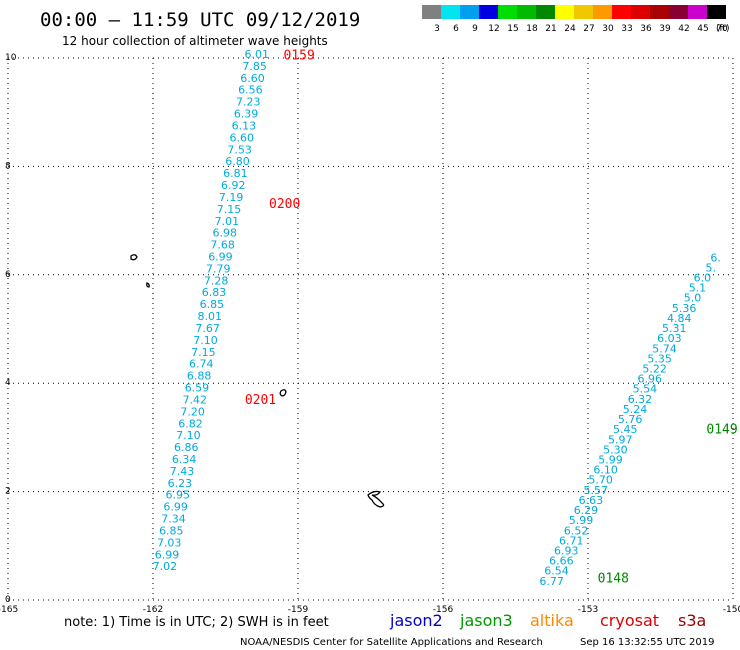  Describe the element at coordinates (629, 620) in the screenshot. I see `satellite-name: cryosat` at that location.